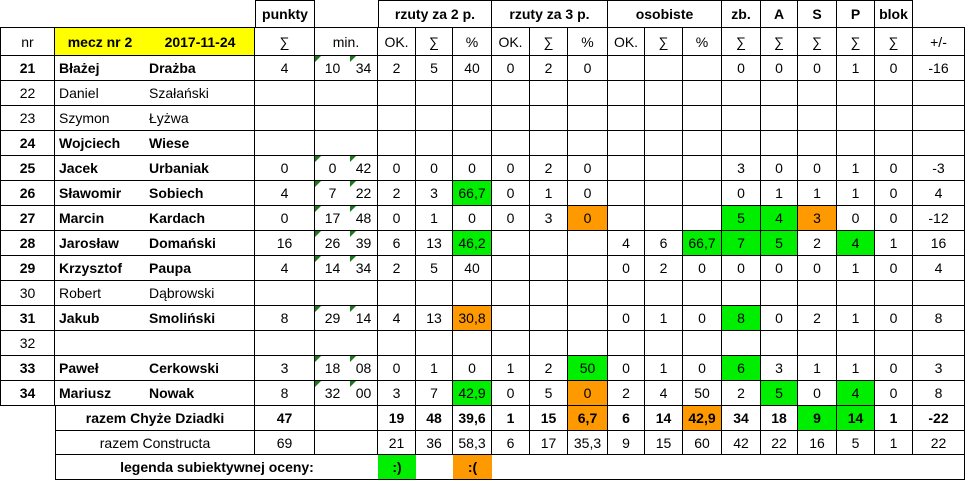 This screenshot has width=975, height=486. What do you see at coordinates (511, 93) in the screenshot?
I see `stat-p3ok` at bounding box center [511, 93].